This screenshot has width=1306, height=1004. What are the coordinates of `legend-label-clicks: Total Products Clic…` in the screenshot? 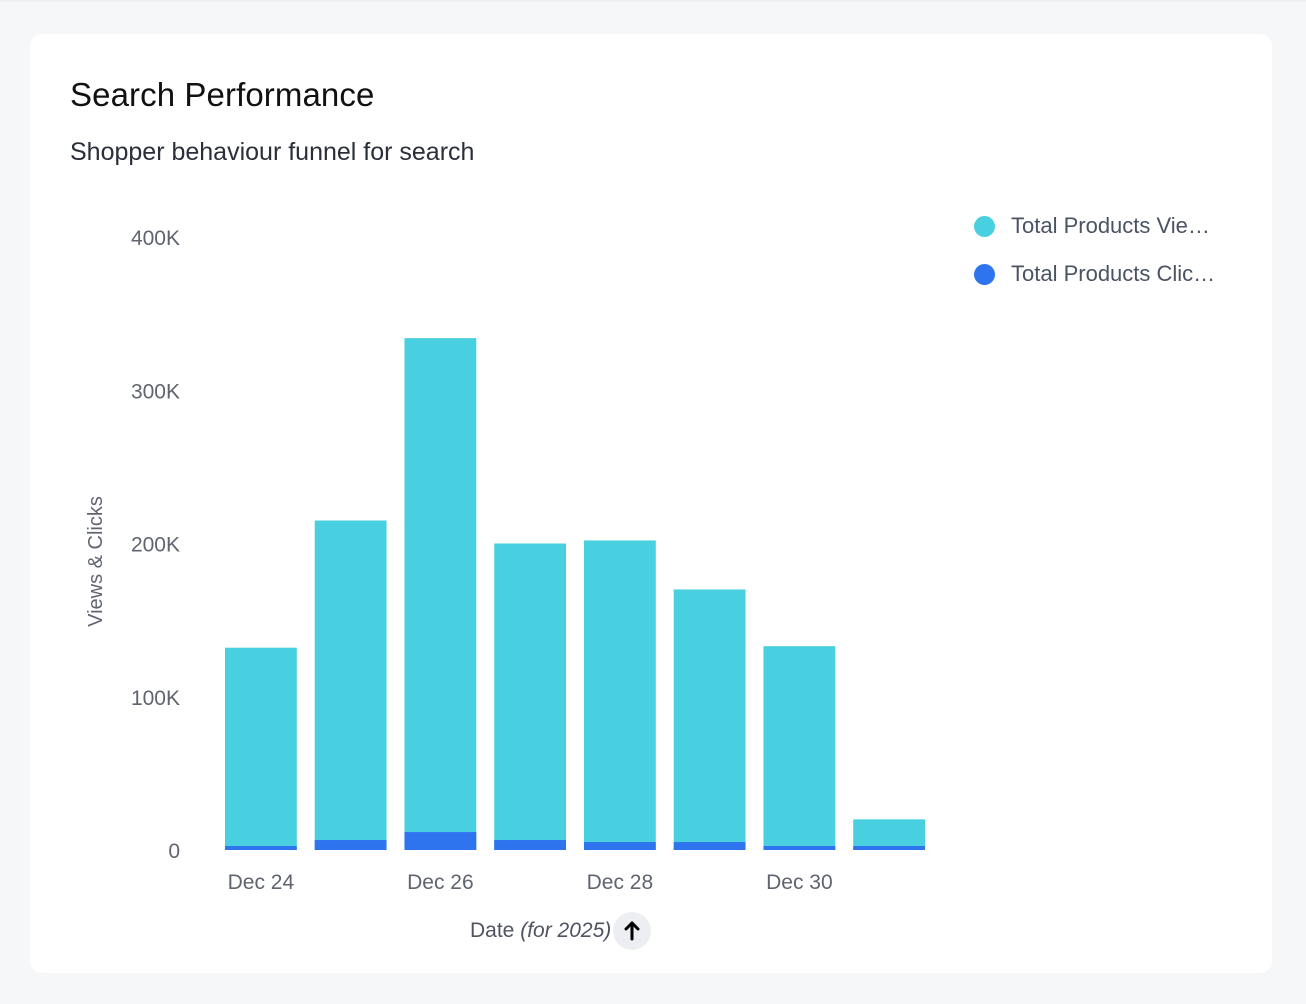 It's located at (1113, 273).